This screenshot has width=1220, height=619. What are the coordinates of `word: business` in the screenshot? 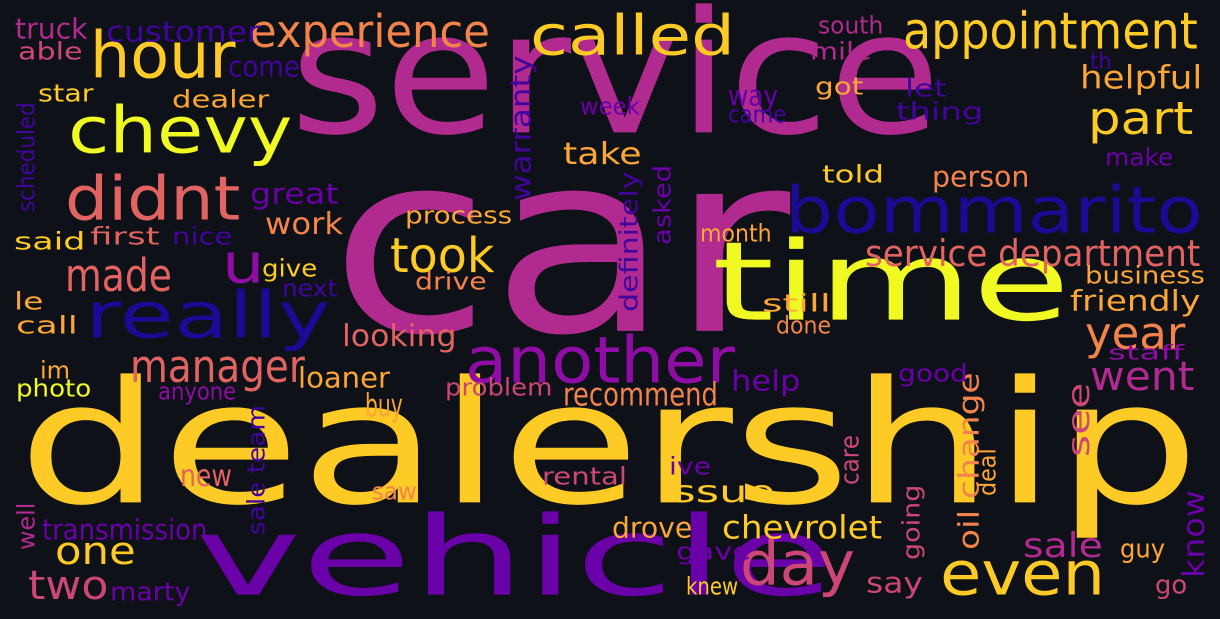 It's located at (1145, 275).